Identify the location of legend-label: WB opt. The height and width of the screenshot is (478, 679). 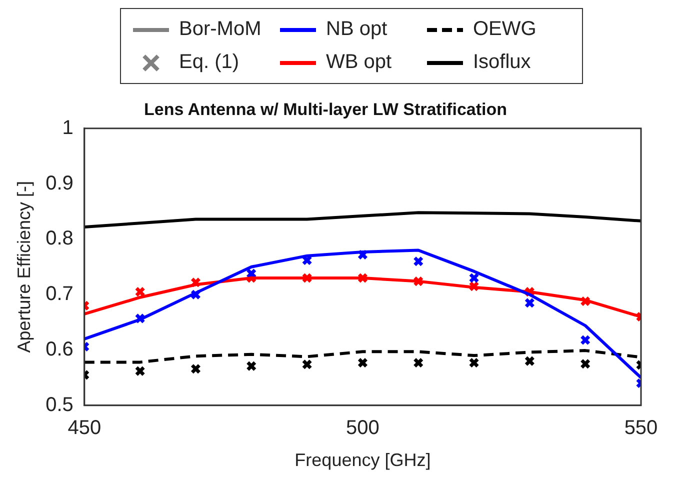
(359, 62).